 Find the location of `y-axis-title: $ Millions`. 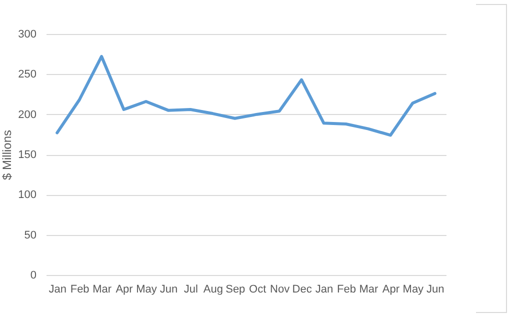

y-axis-title: $ Millions is located at coordinates (7, 155).